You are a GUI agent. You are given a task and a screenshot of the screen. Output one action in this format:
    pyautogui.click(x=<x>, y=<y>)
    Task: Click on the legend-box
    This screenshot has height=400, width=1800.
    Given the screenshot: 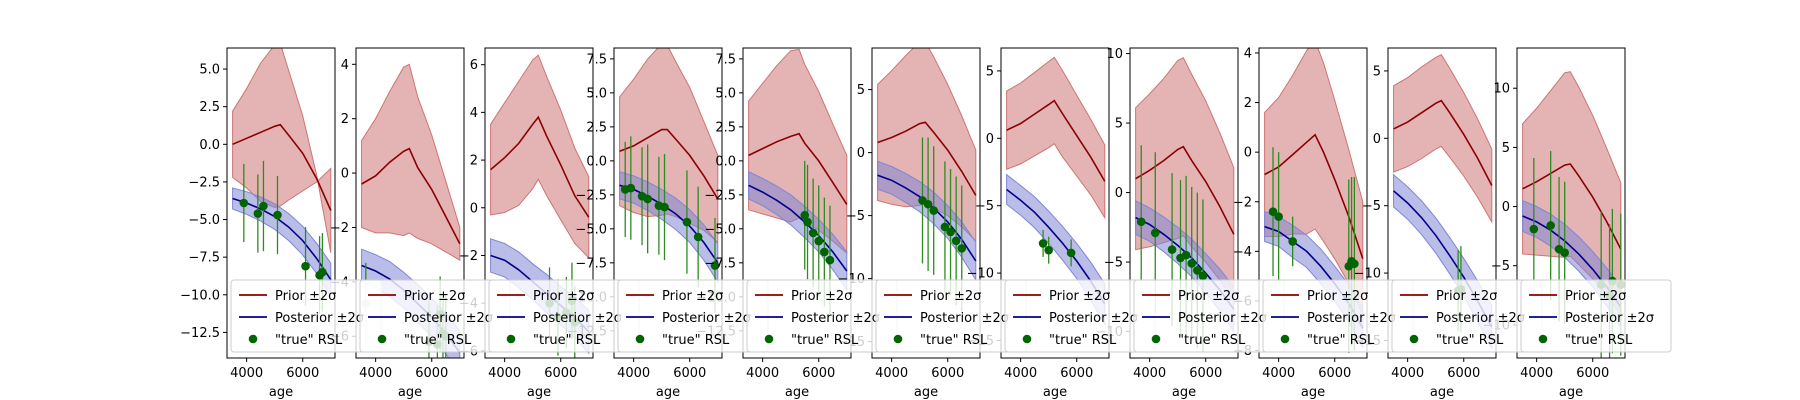 What is the action you would take?
    pyautogui.click(x=1596, y=316)
    